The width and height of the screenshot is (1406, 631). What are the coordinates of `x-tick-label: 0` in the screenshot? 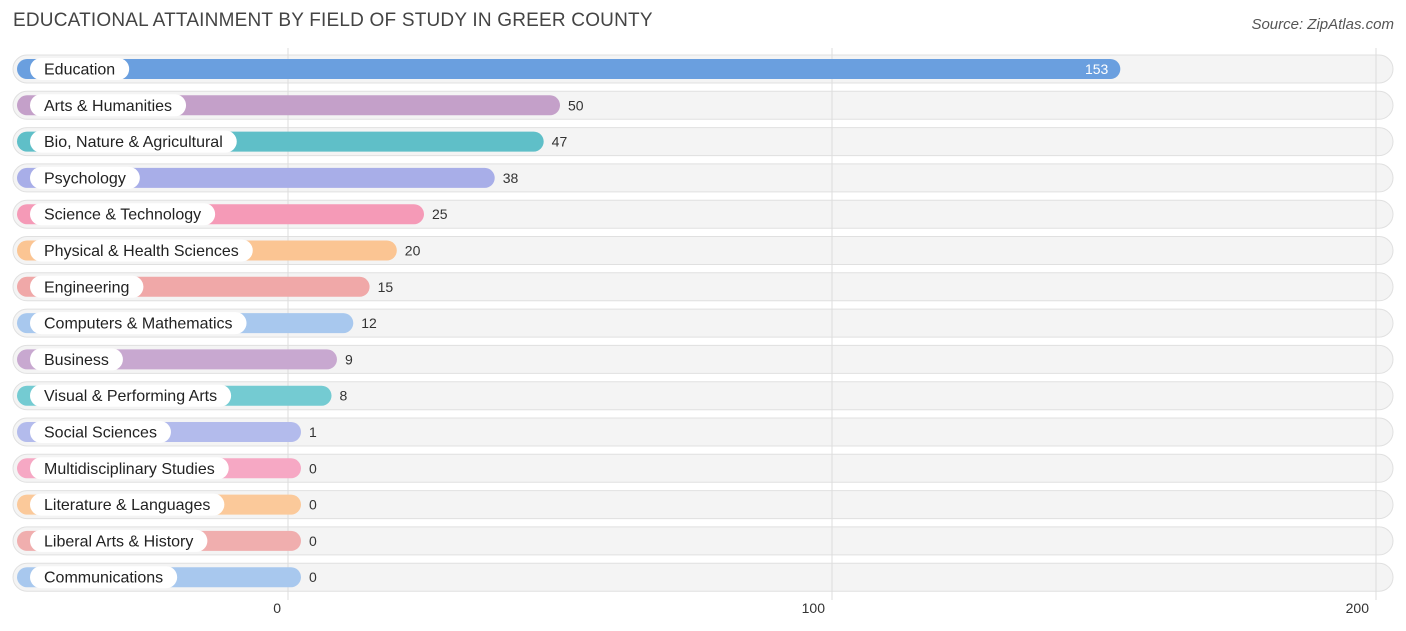 It's located at (277, 608).